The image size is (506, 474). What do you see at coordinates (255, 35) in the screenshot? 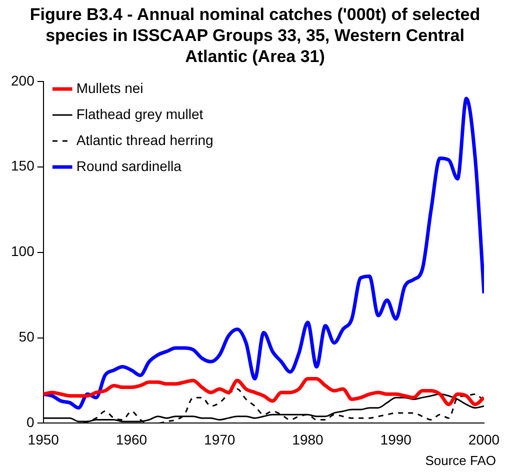
I see `chart-title: Figure B3.4 - Annual nominal catches ('000t) of selected species in ISSCAAP Groups 33, 35, Western Central Atlantic (Area 31)` at bounding box center [255, 35].